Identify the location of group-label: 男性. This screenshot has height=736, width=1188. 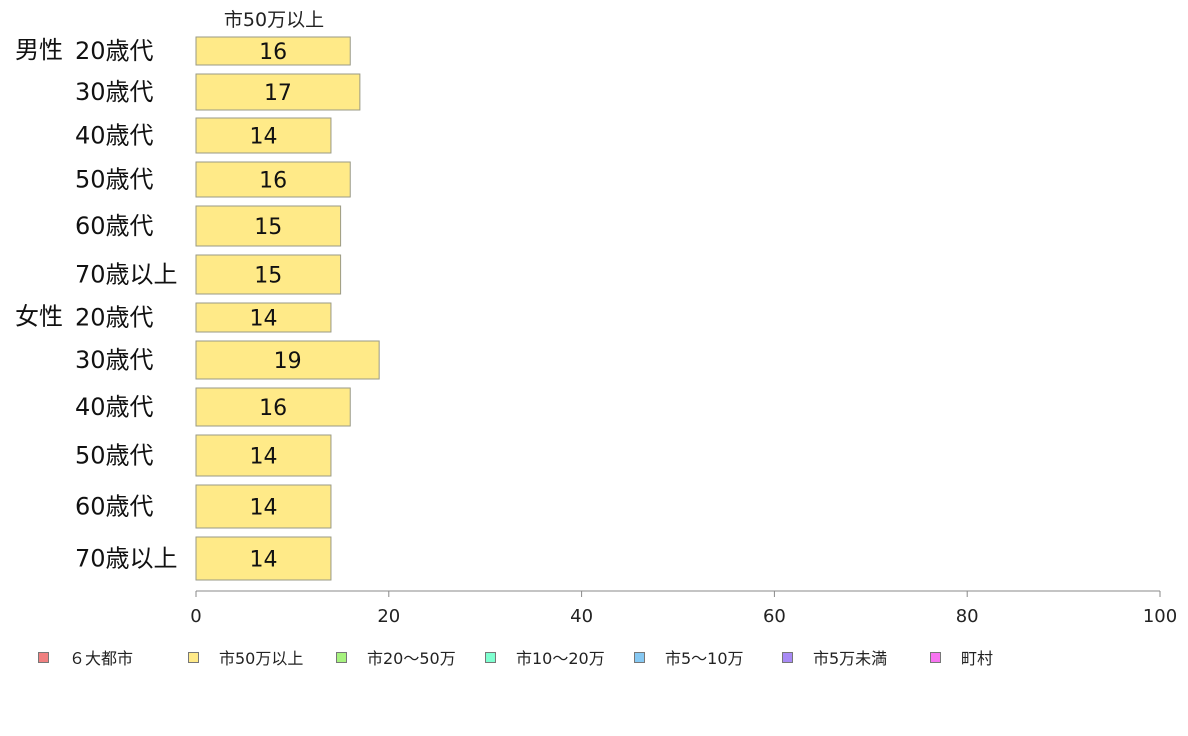
(39, 50).